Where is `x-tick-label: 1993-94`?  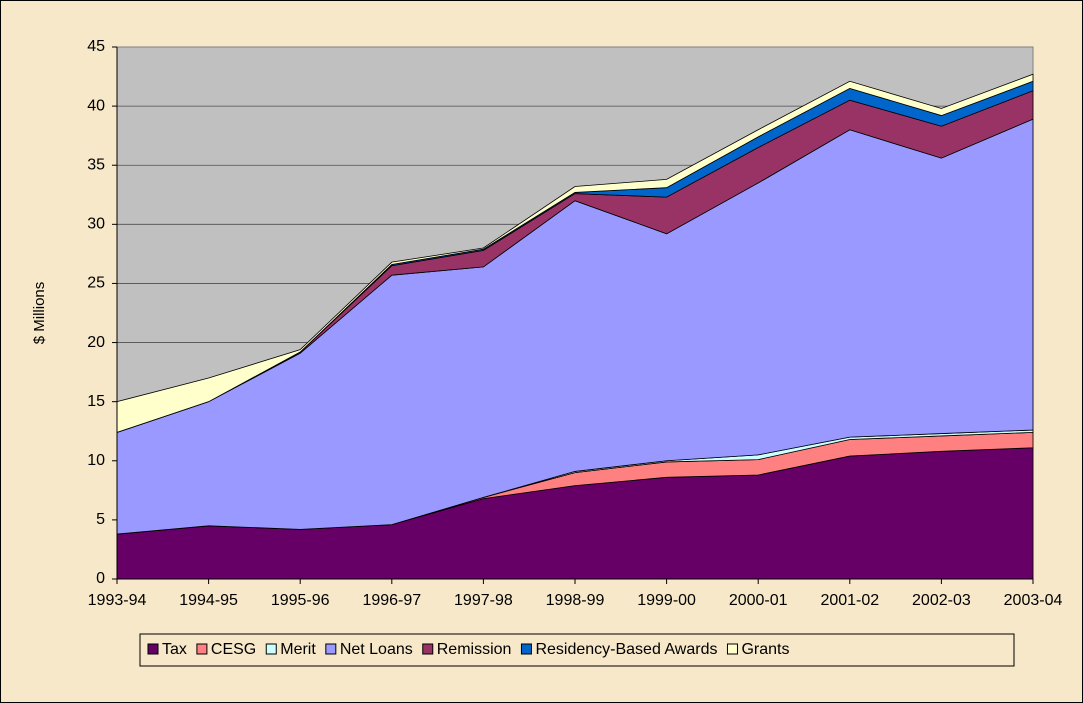 x-tick-label: 1993-94 is located at coordinates (117, 600).